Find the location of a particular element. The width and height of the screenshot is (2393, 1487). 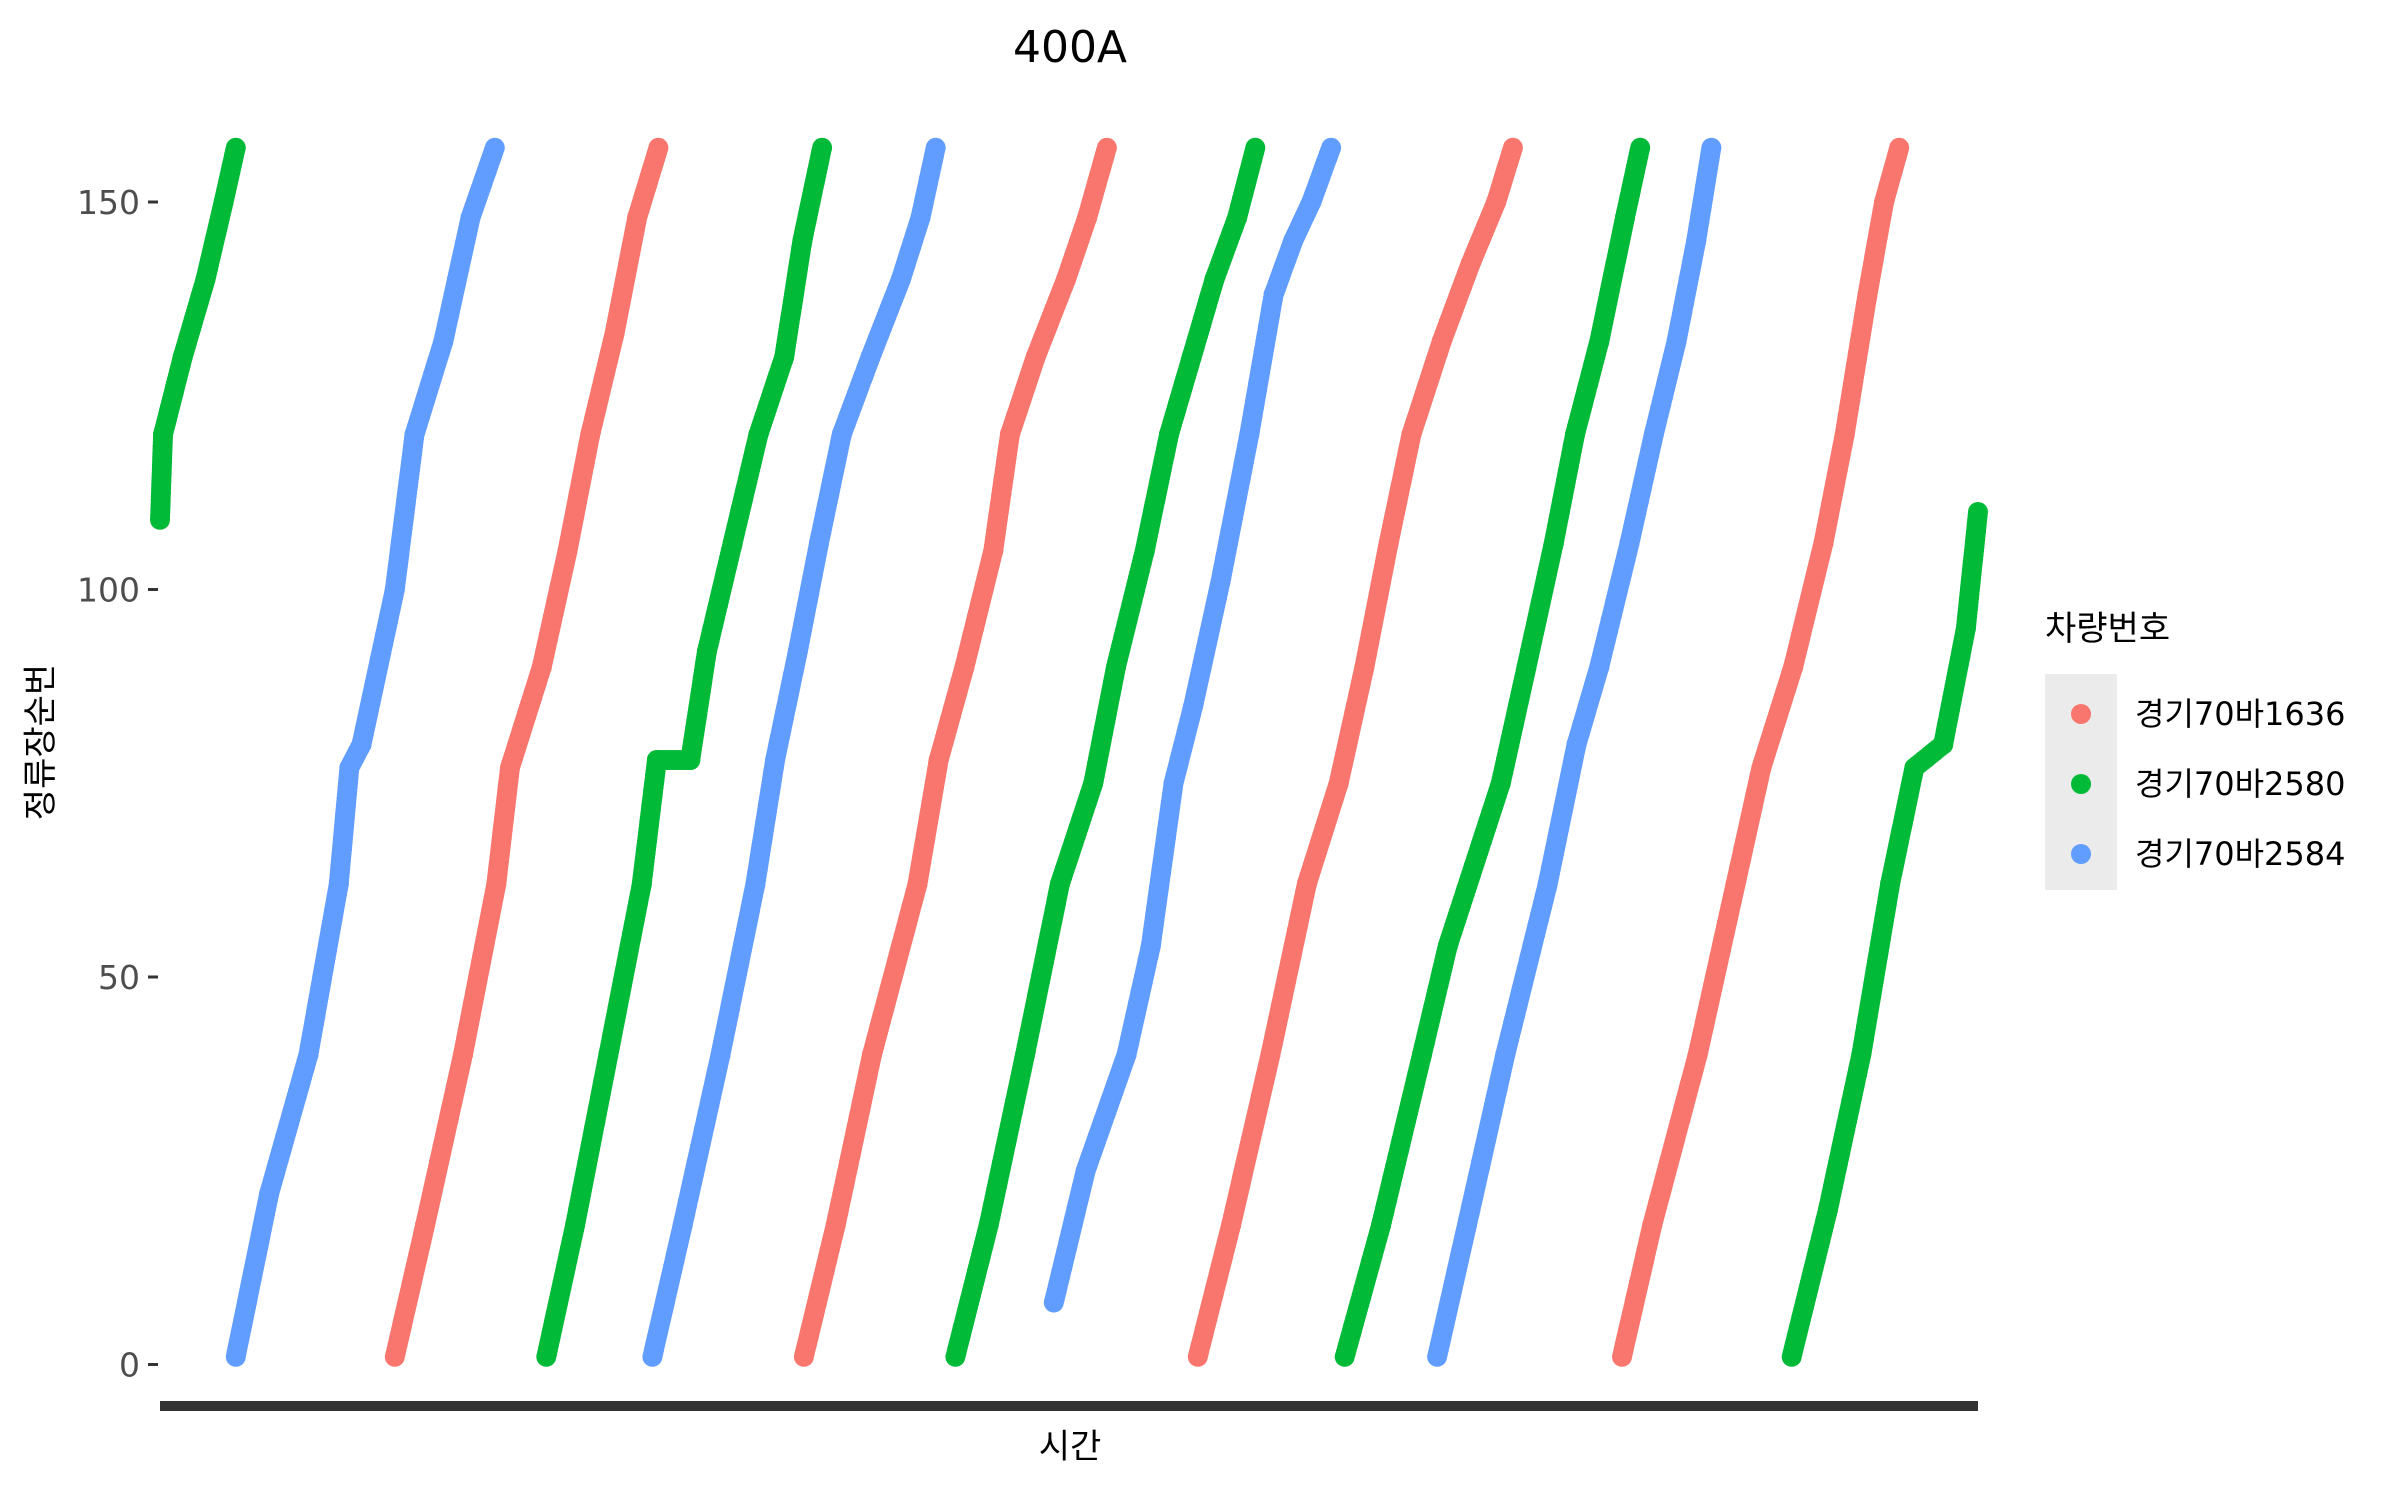

chart-title: 400A is located at coordinates (1070, 47).